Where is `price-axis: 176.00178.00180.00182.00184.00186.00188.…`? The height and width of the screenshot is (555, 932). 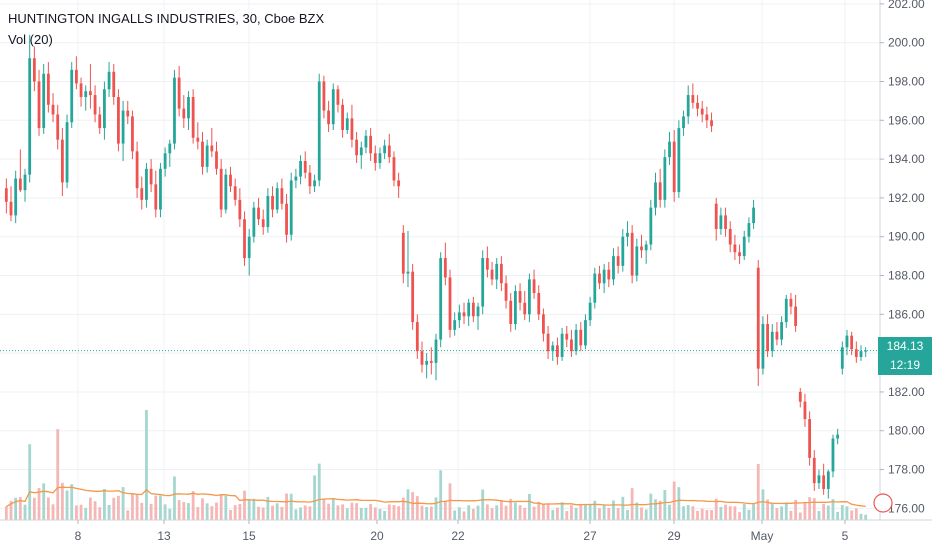
price-axis: 176.00178.00180.00182.00184.00186.00188.… is located at coordinates (902, 257).